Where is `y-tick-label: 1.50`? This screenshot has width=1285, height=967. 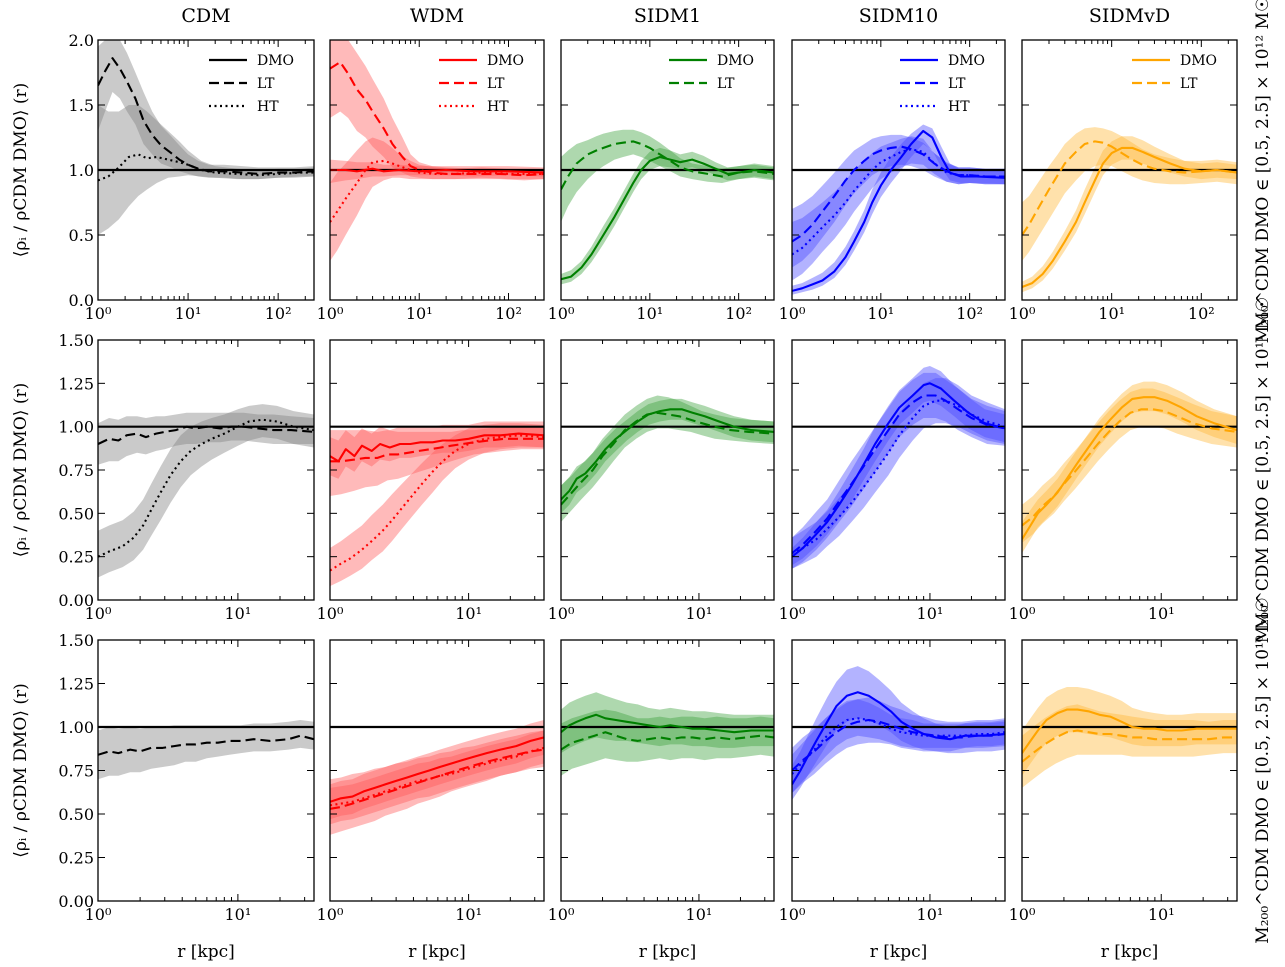 y-tick-label: 1.50 is located at coordinates (76, 640).